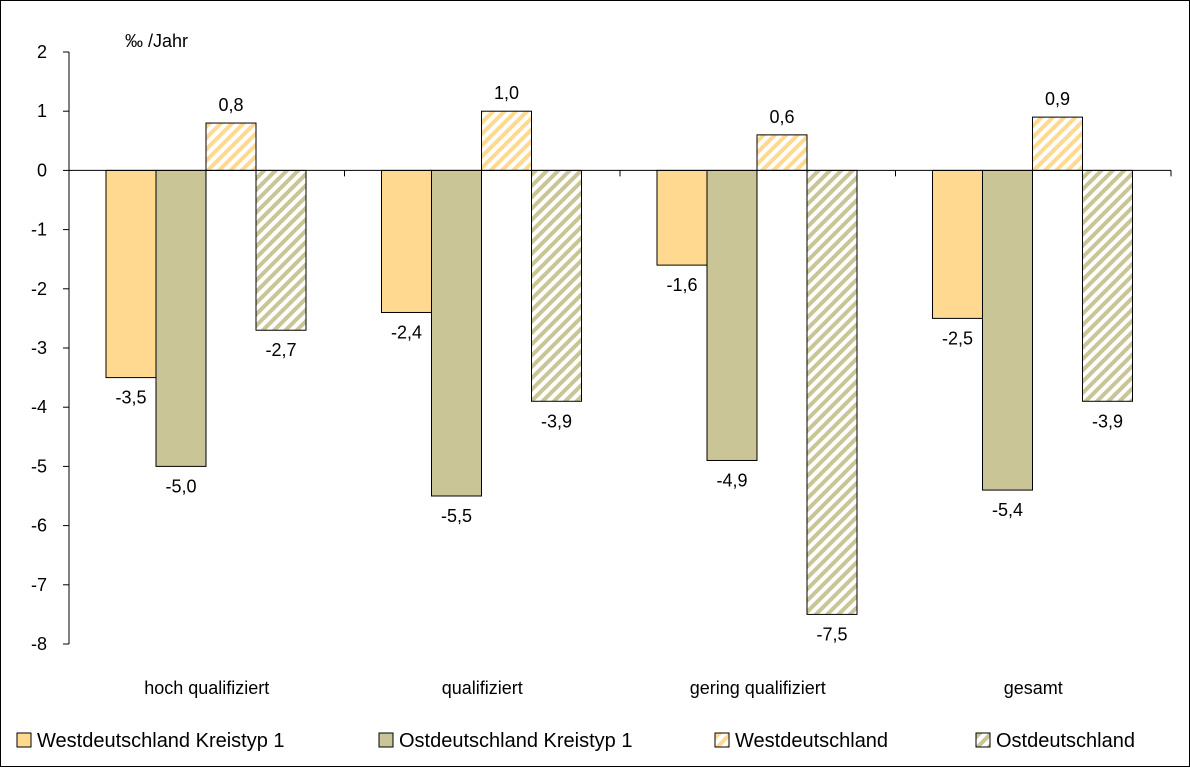 Image resolution: width=1190 pixels, height=771 pixels. What do you see at coordinates (722, 740) in the screenshot?
I see `legend-swatch-westdeutschland` at bounding box center [722, 740].